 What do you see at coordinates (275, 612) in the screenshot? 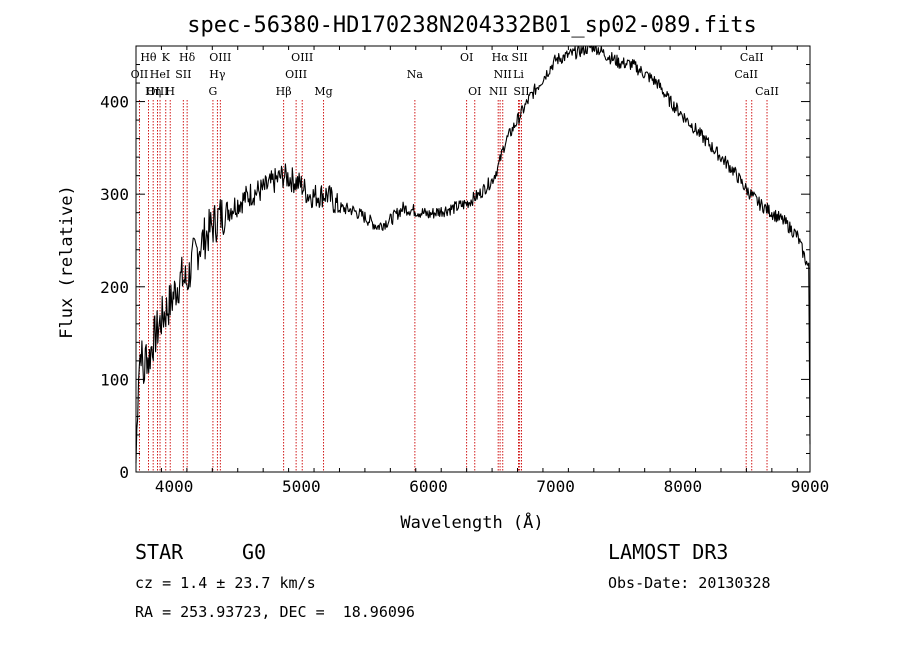
I see `coordinates: RA = 253.93723, DEC = 18.96096` at bounding box center [275, 612].